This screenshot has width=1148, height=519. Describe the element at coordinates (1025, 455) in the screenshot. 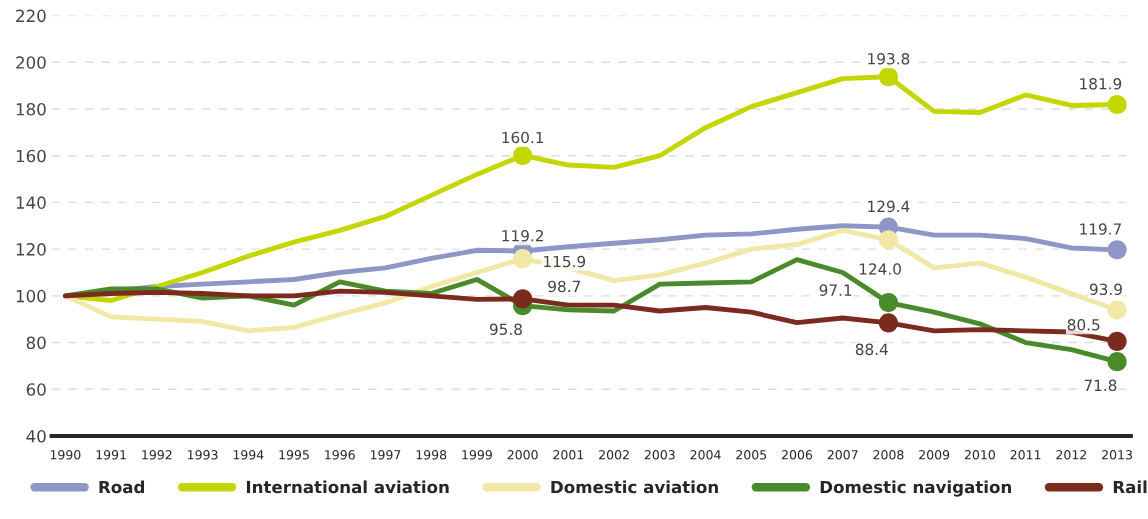

I see `x-tick-label: 2011` at that location.